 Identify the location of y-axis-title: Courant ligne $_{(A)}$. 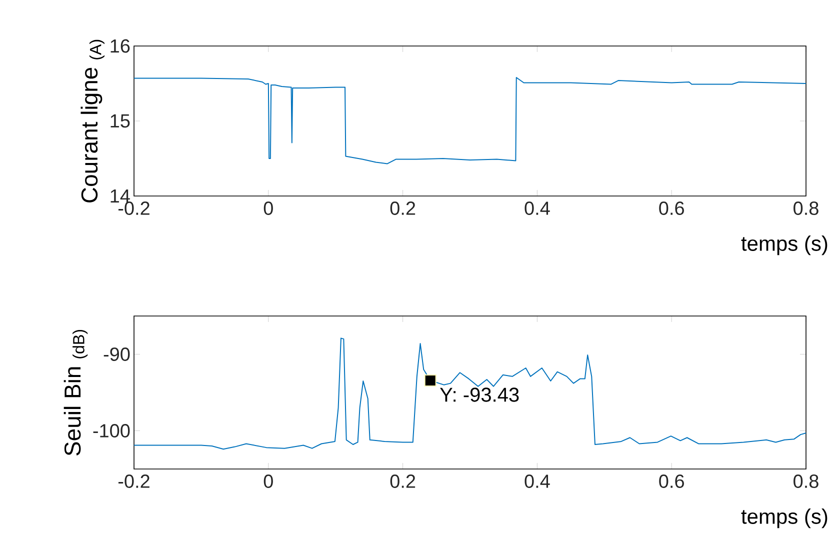
(92, 121).